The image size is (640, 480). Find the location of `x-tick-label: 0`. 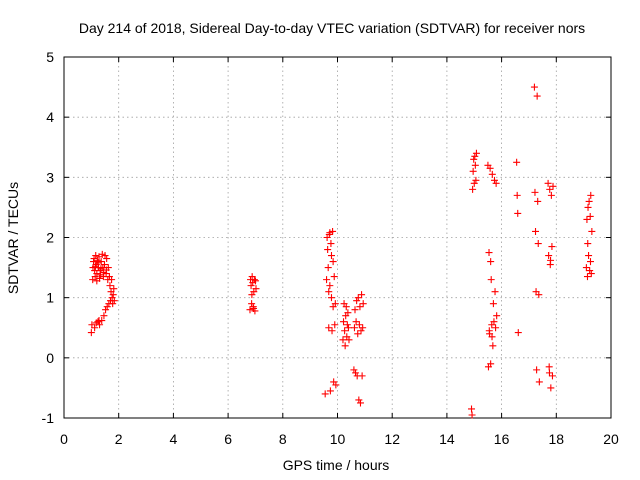

x-tick-label: 0 is located at coordinates (64, 439).